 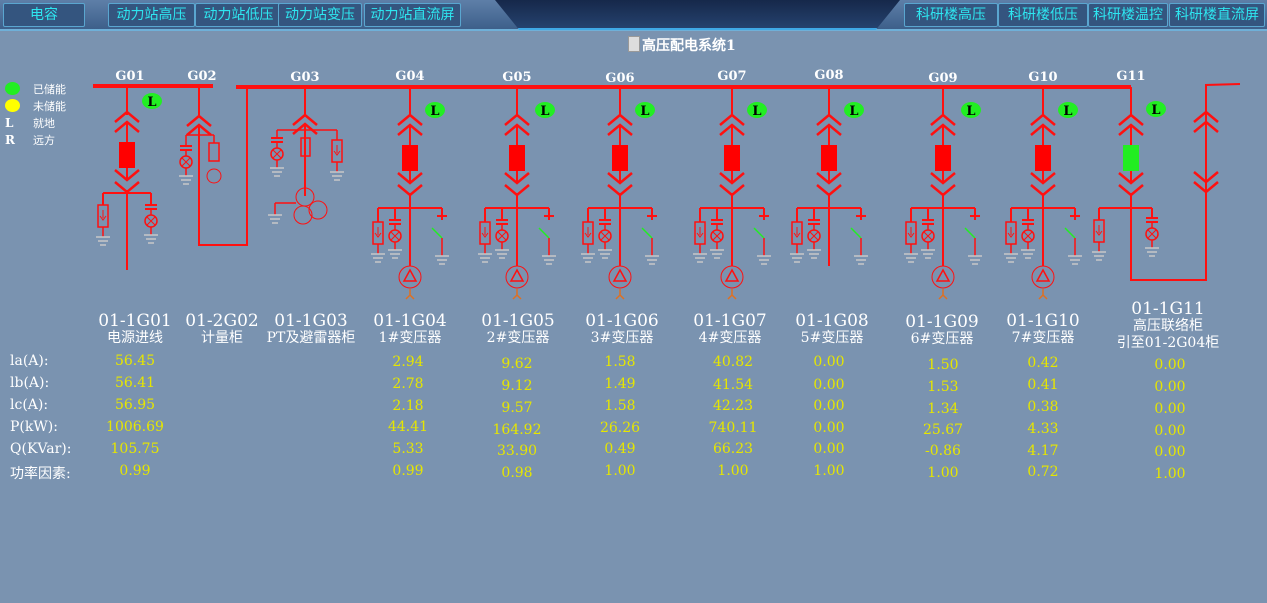 I want to click on header-center-panel, so click(x=697, y=15).